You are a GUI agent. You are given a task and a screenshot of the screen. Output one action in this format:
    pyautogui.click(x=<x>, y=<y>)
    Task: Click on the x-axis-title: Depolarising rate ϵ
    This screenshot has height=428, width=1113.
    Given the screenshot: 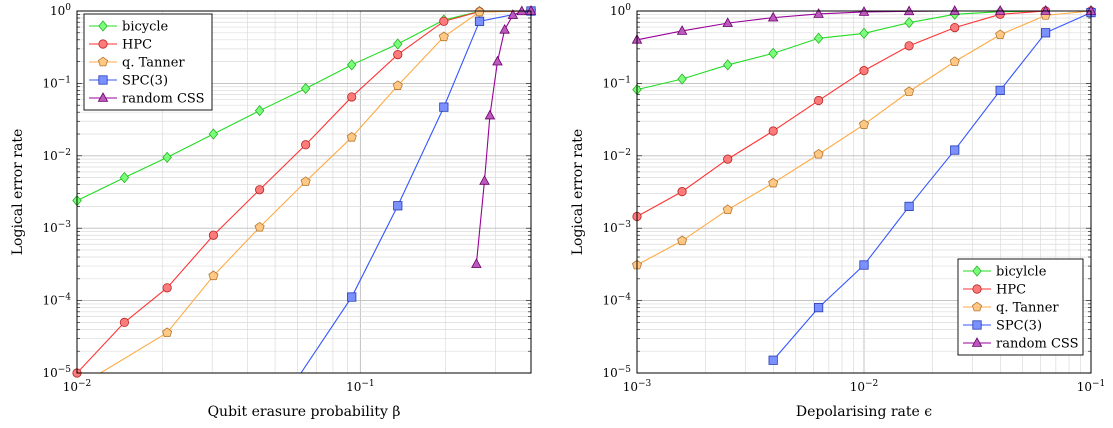 What is the action you would take?
    pyautogui.click(x=864, y=412)
    